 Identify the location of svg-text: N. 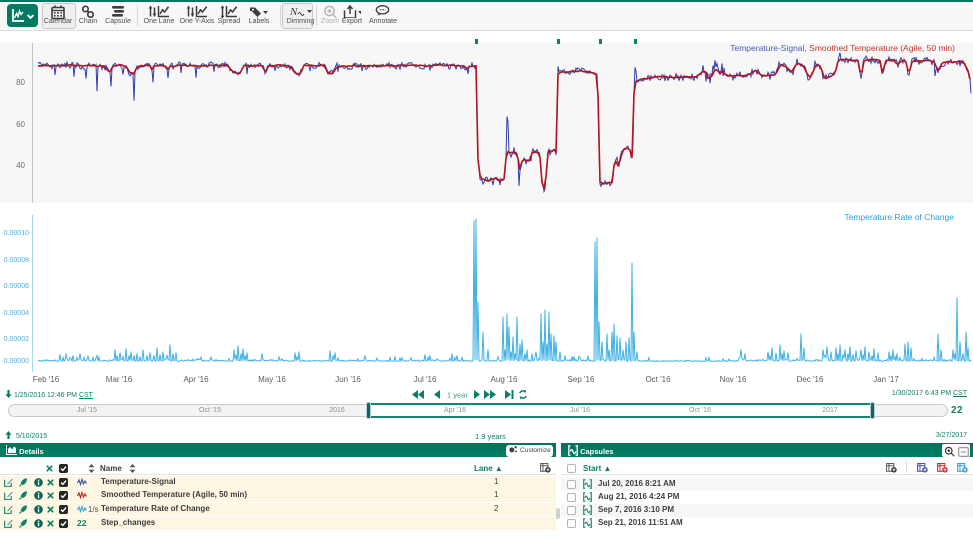
(294, 12).